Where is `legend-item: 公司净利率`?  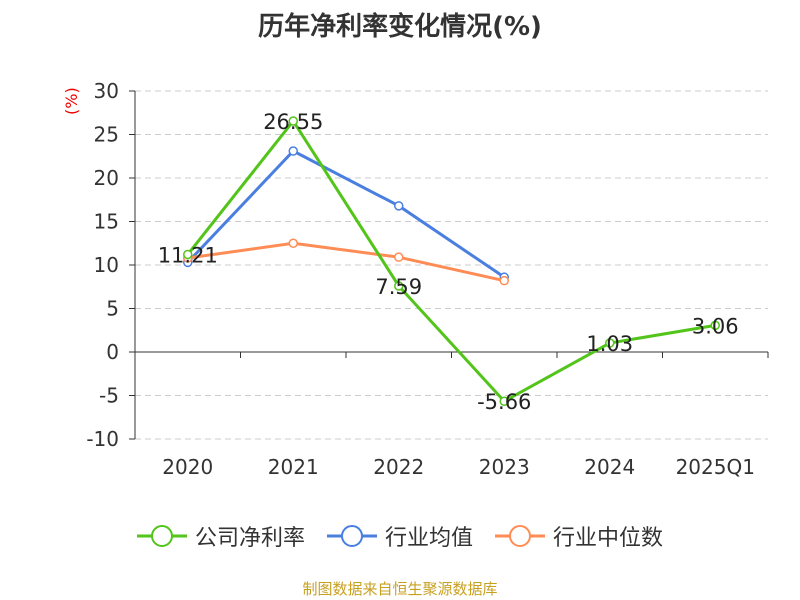
legend-item: 公司净利率 is located at coordinates (220, 536).